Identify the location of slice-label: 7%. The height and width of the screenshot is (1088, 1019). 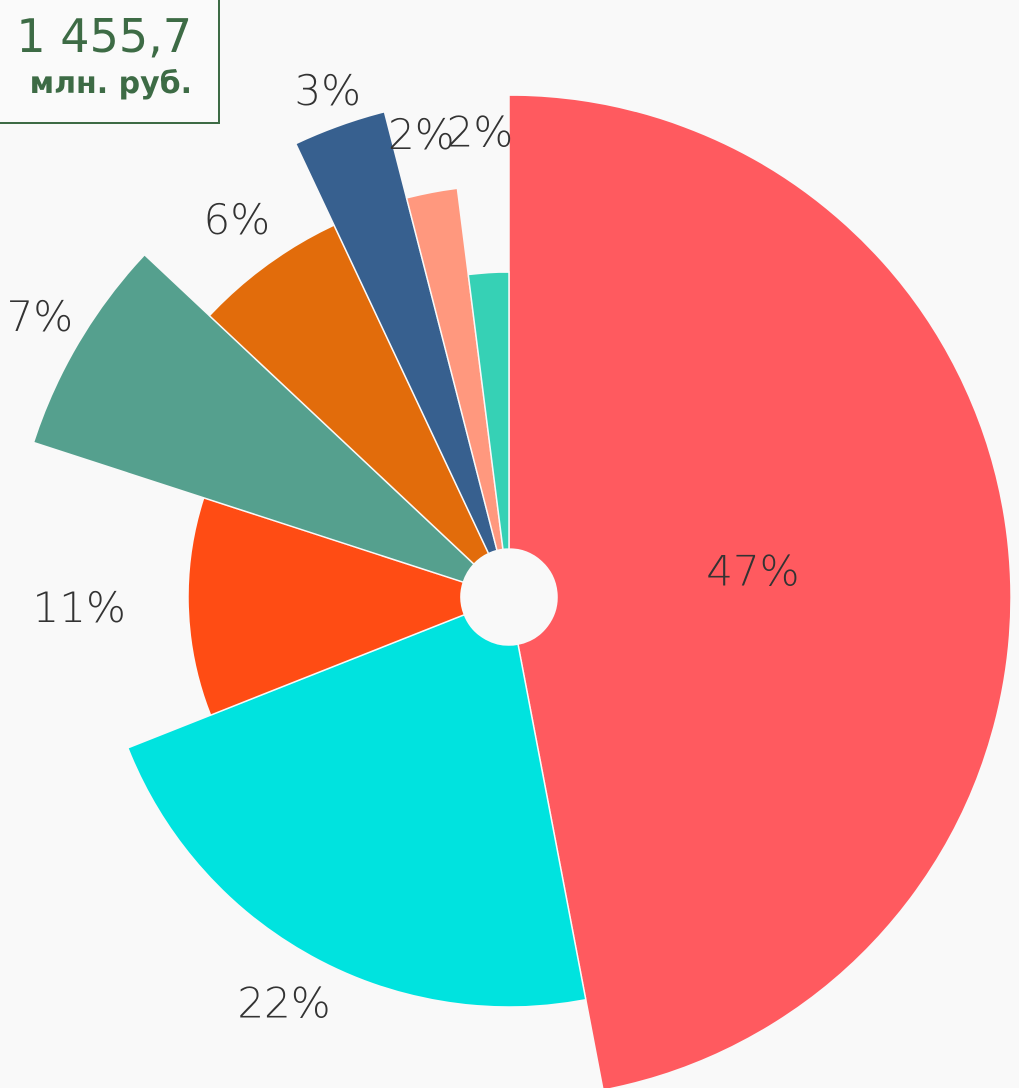
(40, 316).